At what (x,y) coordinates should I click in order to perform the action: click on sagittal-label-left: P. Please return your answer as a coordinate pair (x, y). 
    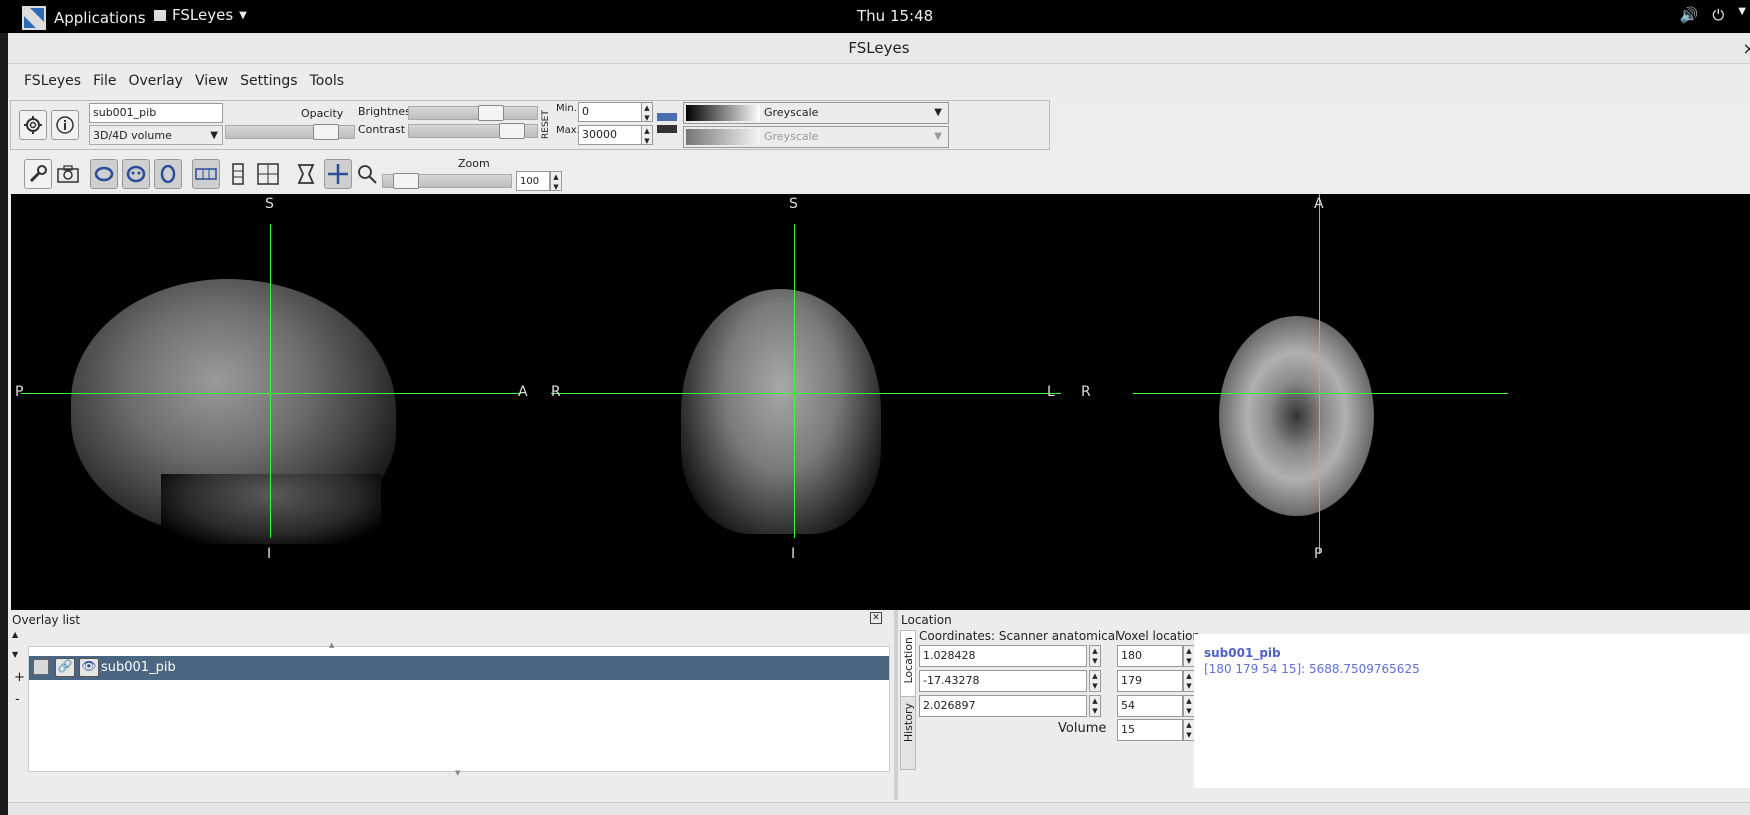
    Looking at the image, I should click on (19, 392).